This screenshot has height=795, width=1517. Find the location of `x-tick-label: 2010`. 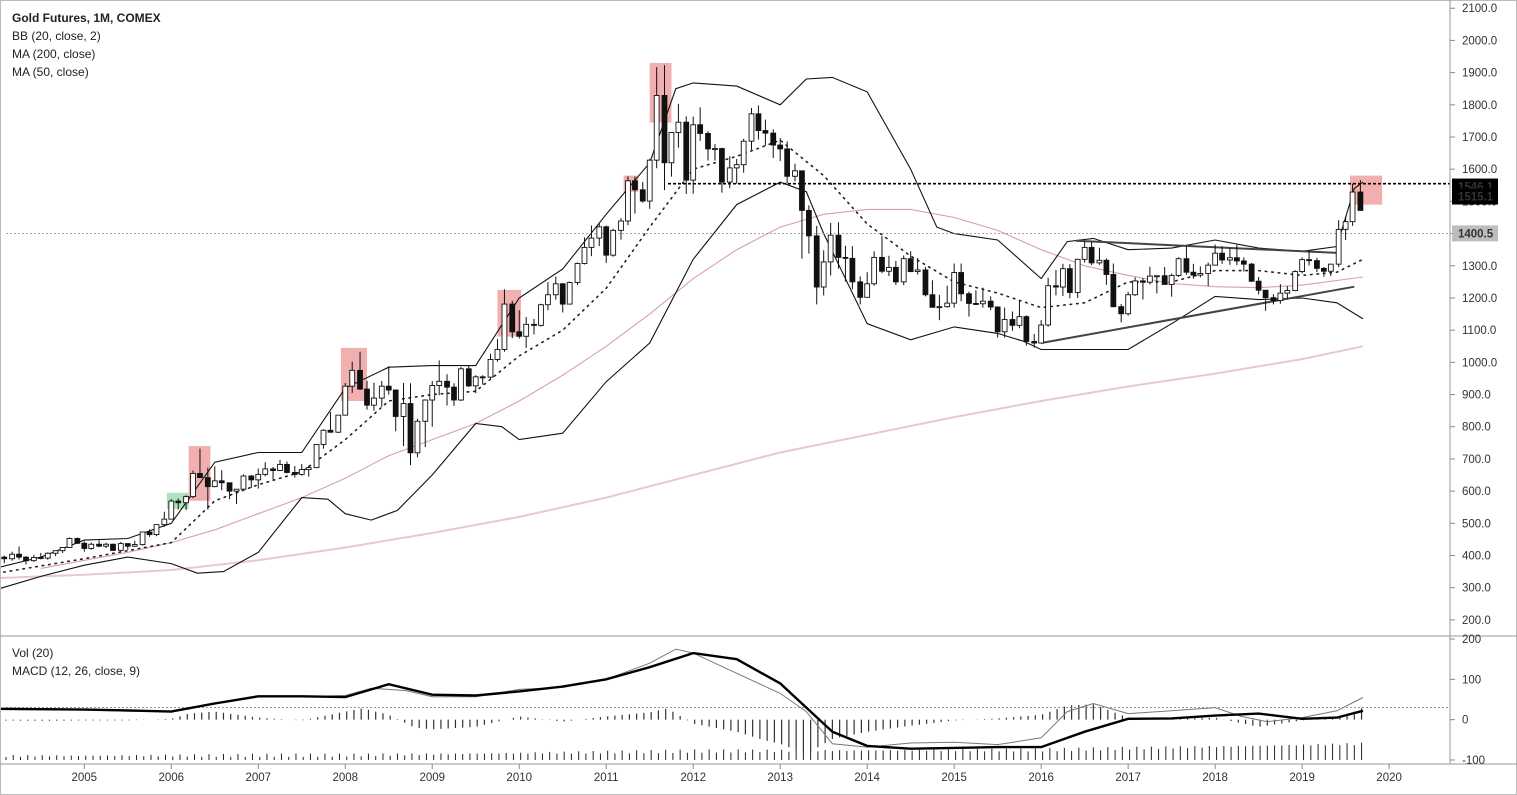

x-tick-label: 2010 is located at coordinates (519, 778).